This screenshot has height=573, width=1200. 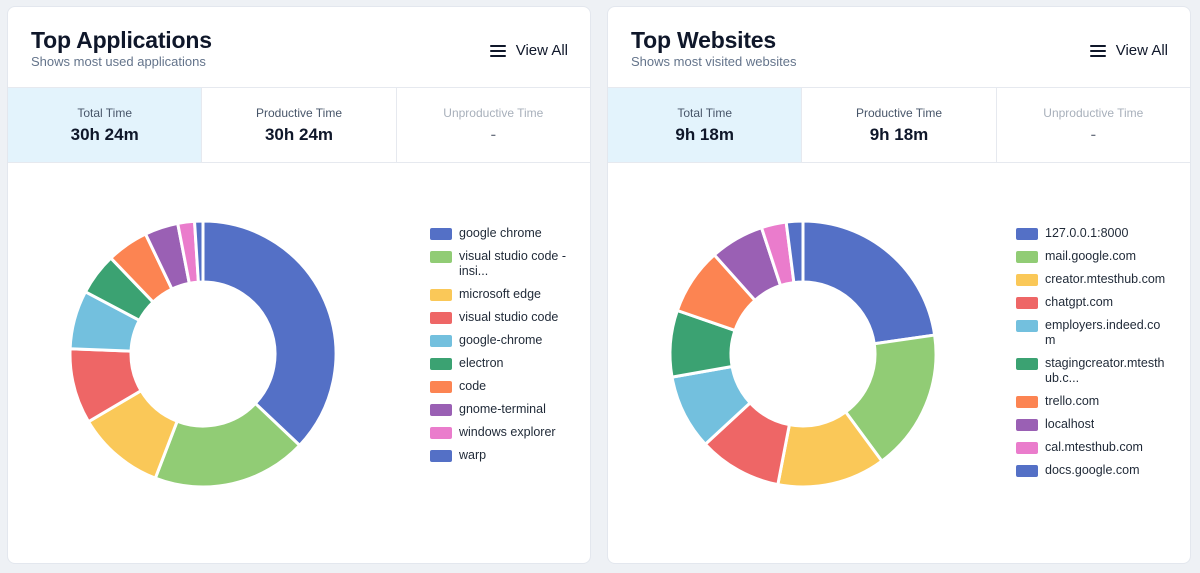 What do you see at coordinates (118, 61) in the screenshot?
I see `card-subtitle: Shows most used applications` at bounding box center [118, 61].